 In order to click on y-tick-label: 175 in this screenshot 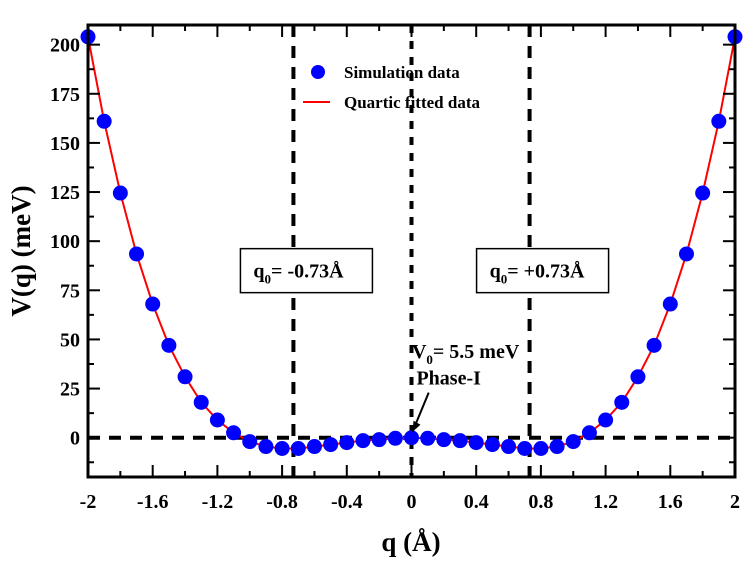, I will do `click(65, 95)`.